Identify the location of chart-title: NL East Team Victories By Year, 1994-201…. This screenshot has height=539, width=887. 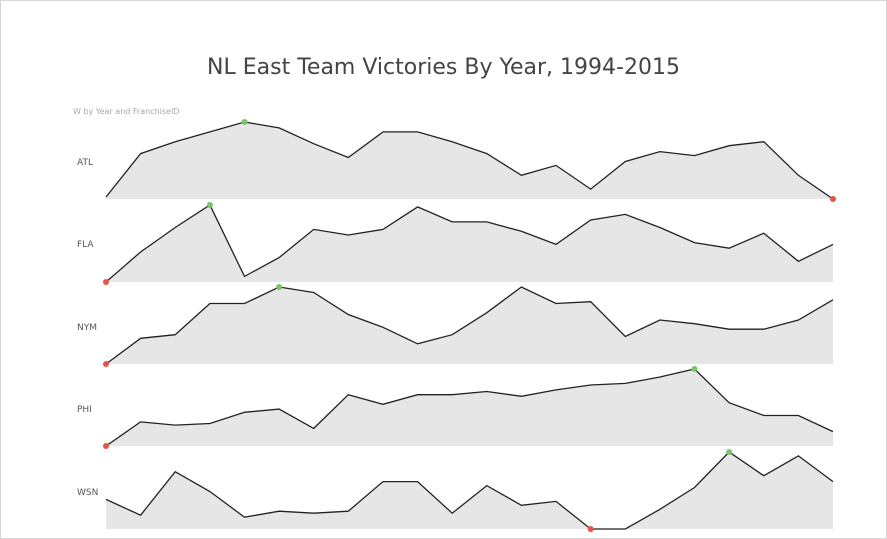
(443, 67).